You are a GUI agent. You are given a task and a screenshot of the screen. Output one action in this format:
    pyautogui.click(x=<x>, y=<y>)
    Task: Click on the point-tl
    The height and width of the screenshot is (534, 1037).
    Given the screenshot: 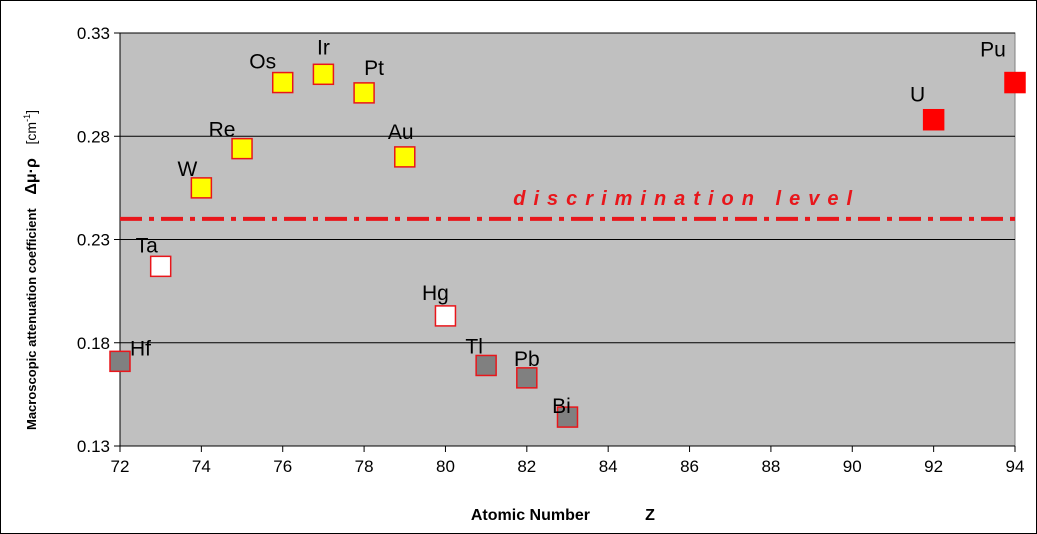 What is the action you would take?
    pyautogui.click(x=486, y=365)
    